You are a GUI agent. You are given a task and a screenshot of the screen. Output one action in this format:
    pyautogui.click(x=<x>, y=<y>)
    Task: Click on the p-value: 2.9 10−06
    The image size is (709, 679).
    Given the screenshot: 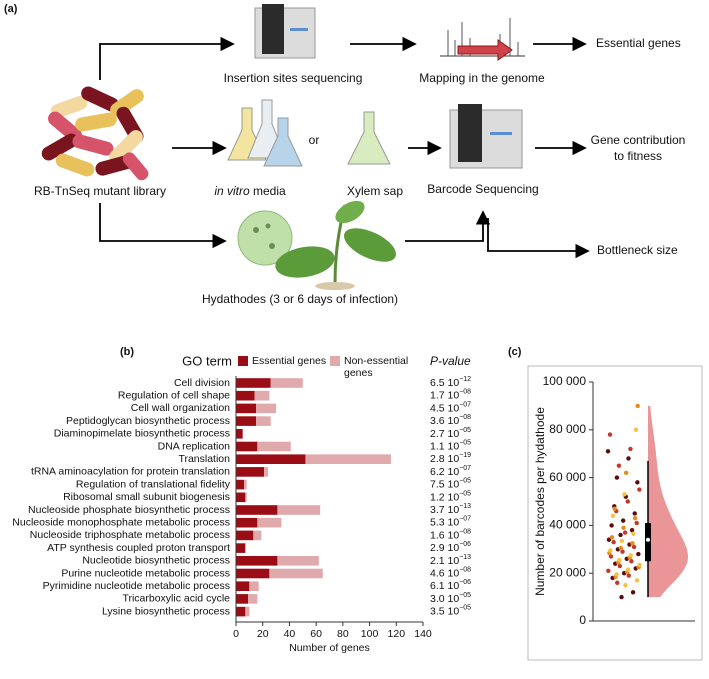 What is the action you would take?
    pyautogui.click(x=450, y=547)
    